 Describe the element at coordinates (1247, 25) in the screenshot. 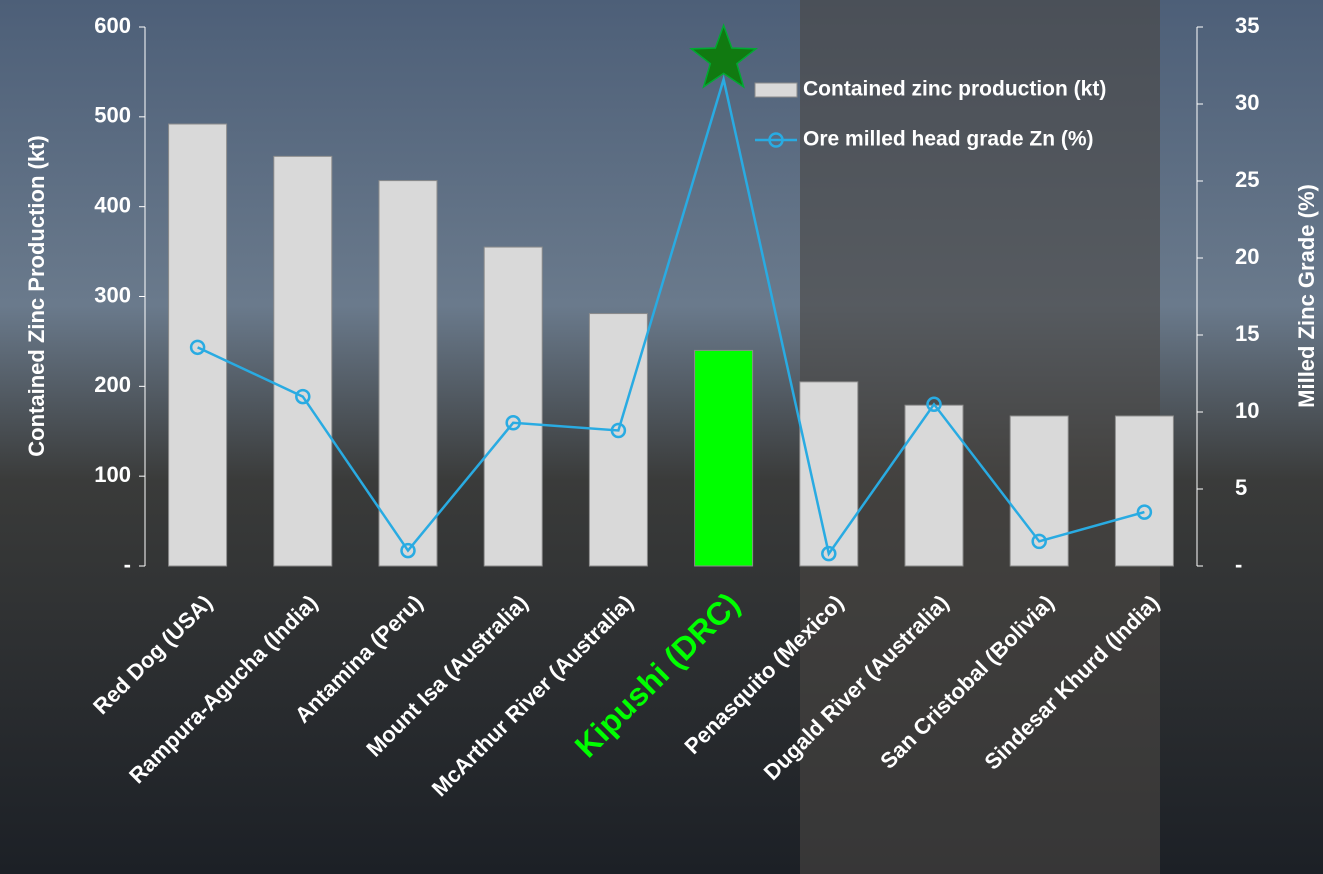

I see `y2-tick-label: 35` at that location.